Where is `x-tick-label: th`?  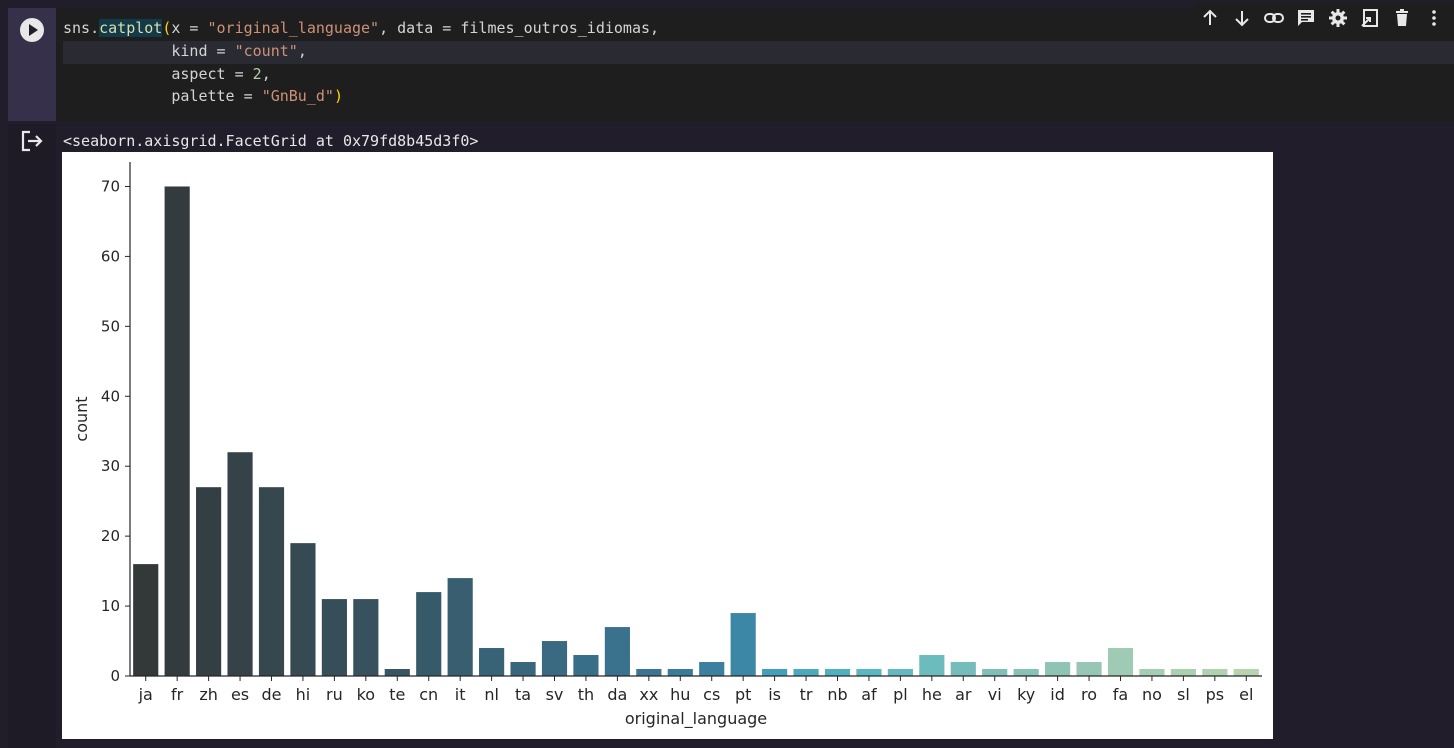
x-tick-label: th is located at coordinates (586, 694).